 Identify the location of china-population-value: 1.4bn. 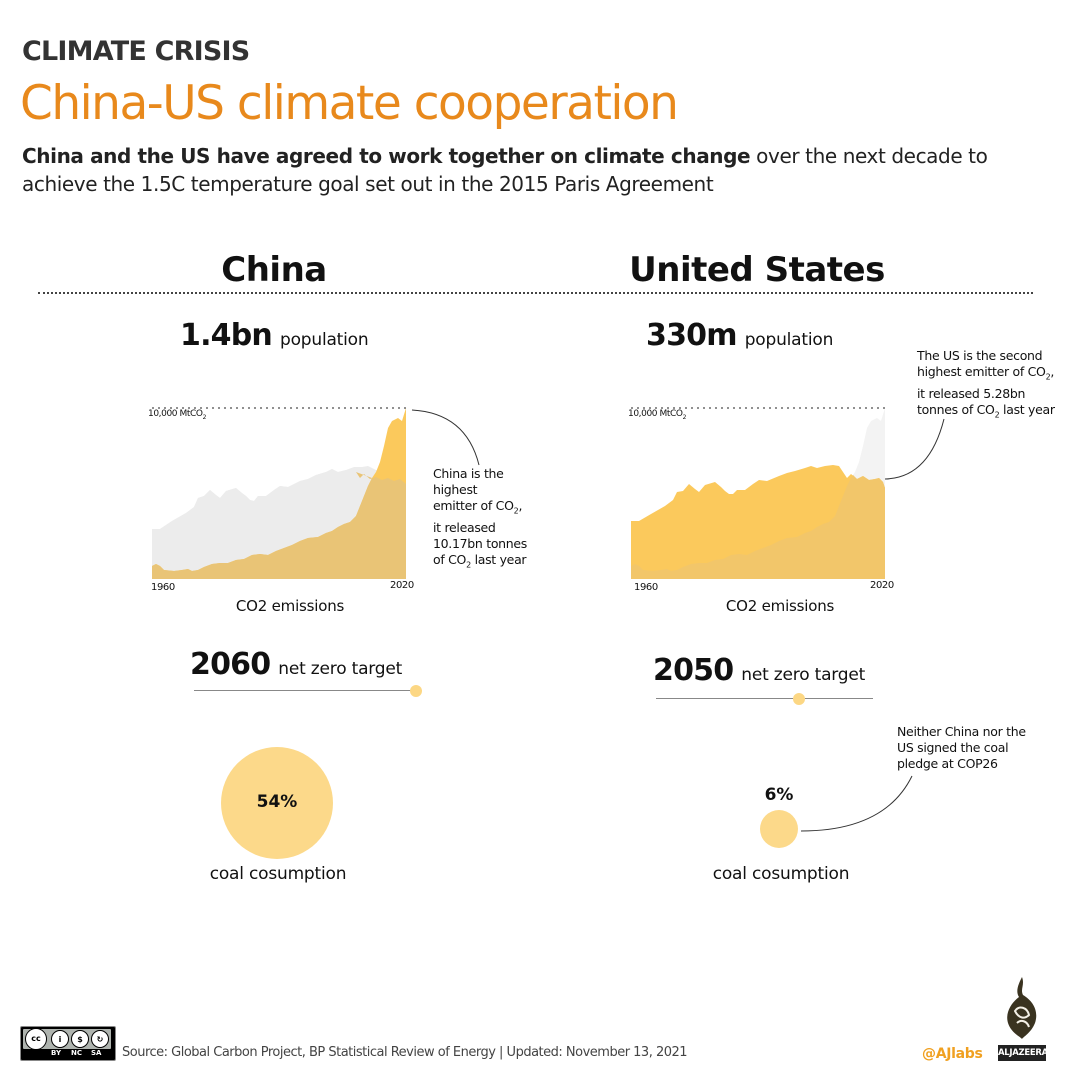
(226, 335).